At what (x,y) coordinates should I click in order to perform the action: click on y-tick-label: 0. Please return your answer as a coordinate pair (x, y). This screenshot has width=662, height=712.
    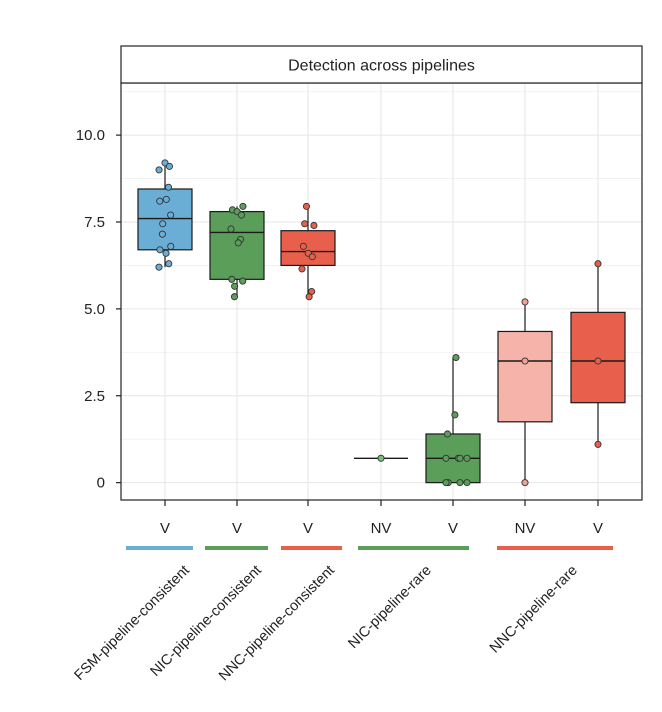
    Looking at the image, I should click on (101, 483).